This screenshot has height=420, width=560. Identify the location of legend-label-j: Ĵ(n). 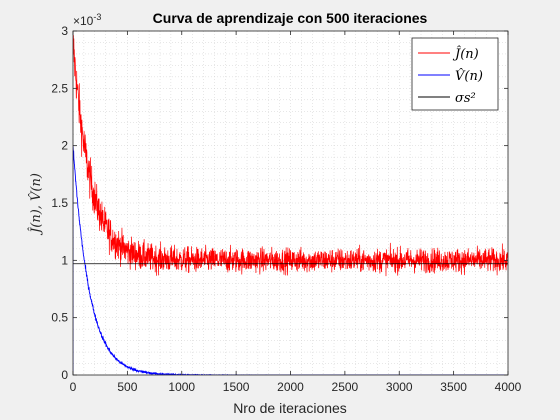
(465, 54).